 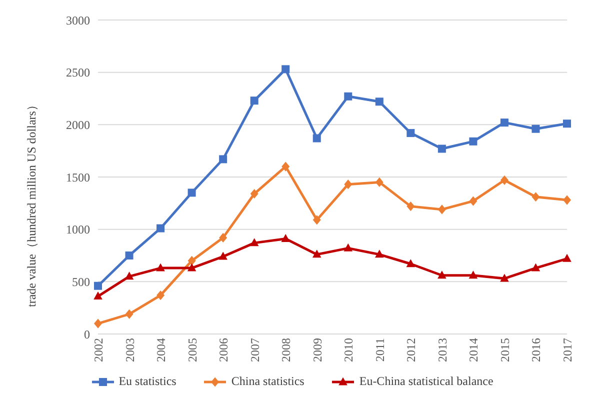 What do you see at coordinates (317, 350) in the screenshot?
I see `x-tick-label: 2009` at bounding box center [317, 350].